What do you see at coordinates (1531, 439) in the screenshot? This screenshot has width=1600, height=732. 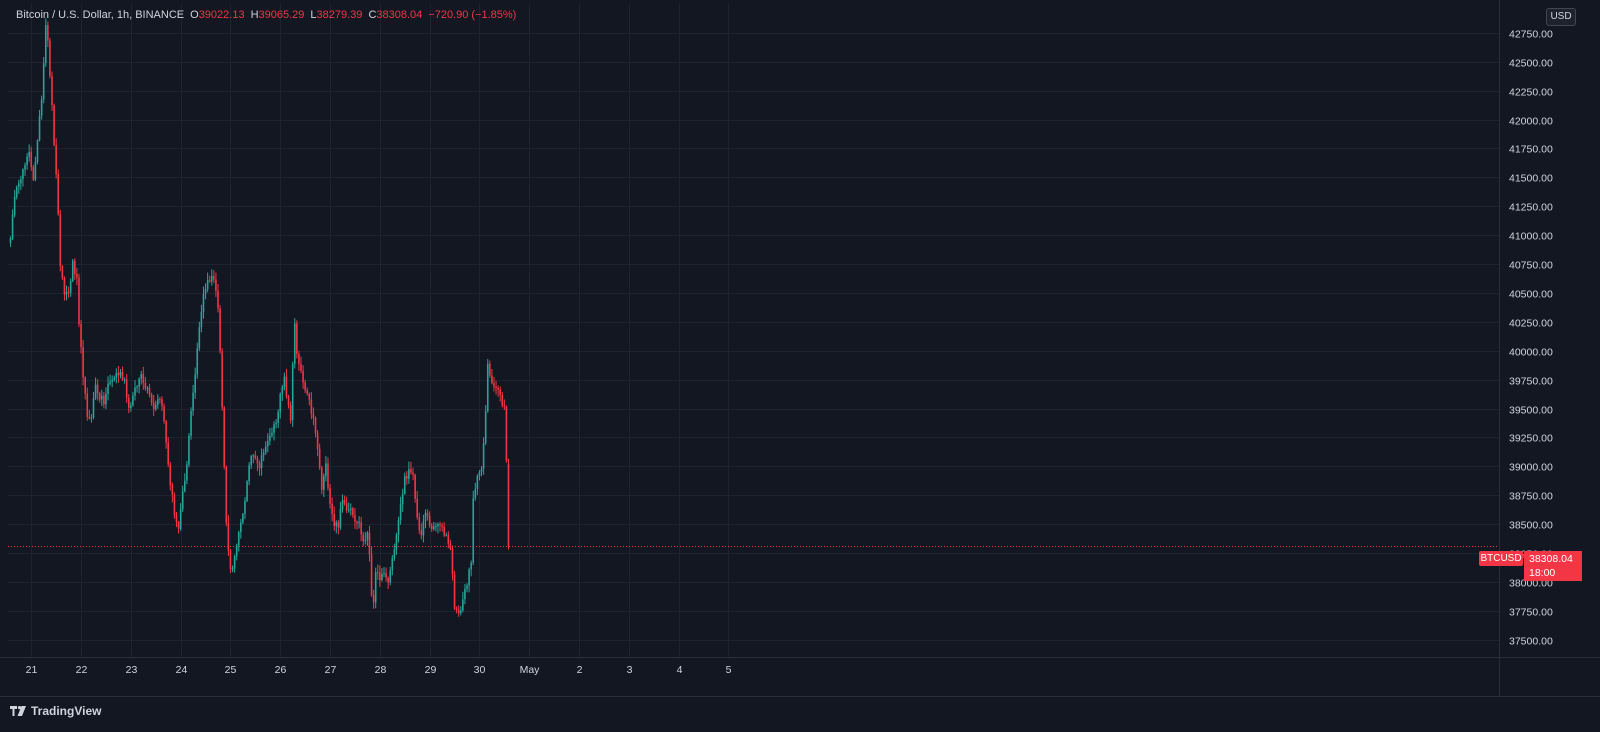 I see `y-tick-label: 39250.00` at bounding box center [1531, 439].